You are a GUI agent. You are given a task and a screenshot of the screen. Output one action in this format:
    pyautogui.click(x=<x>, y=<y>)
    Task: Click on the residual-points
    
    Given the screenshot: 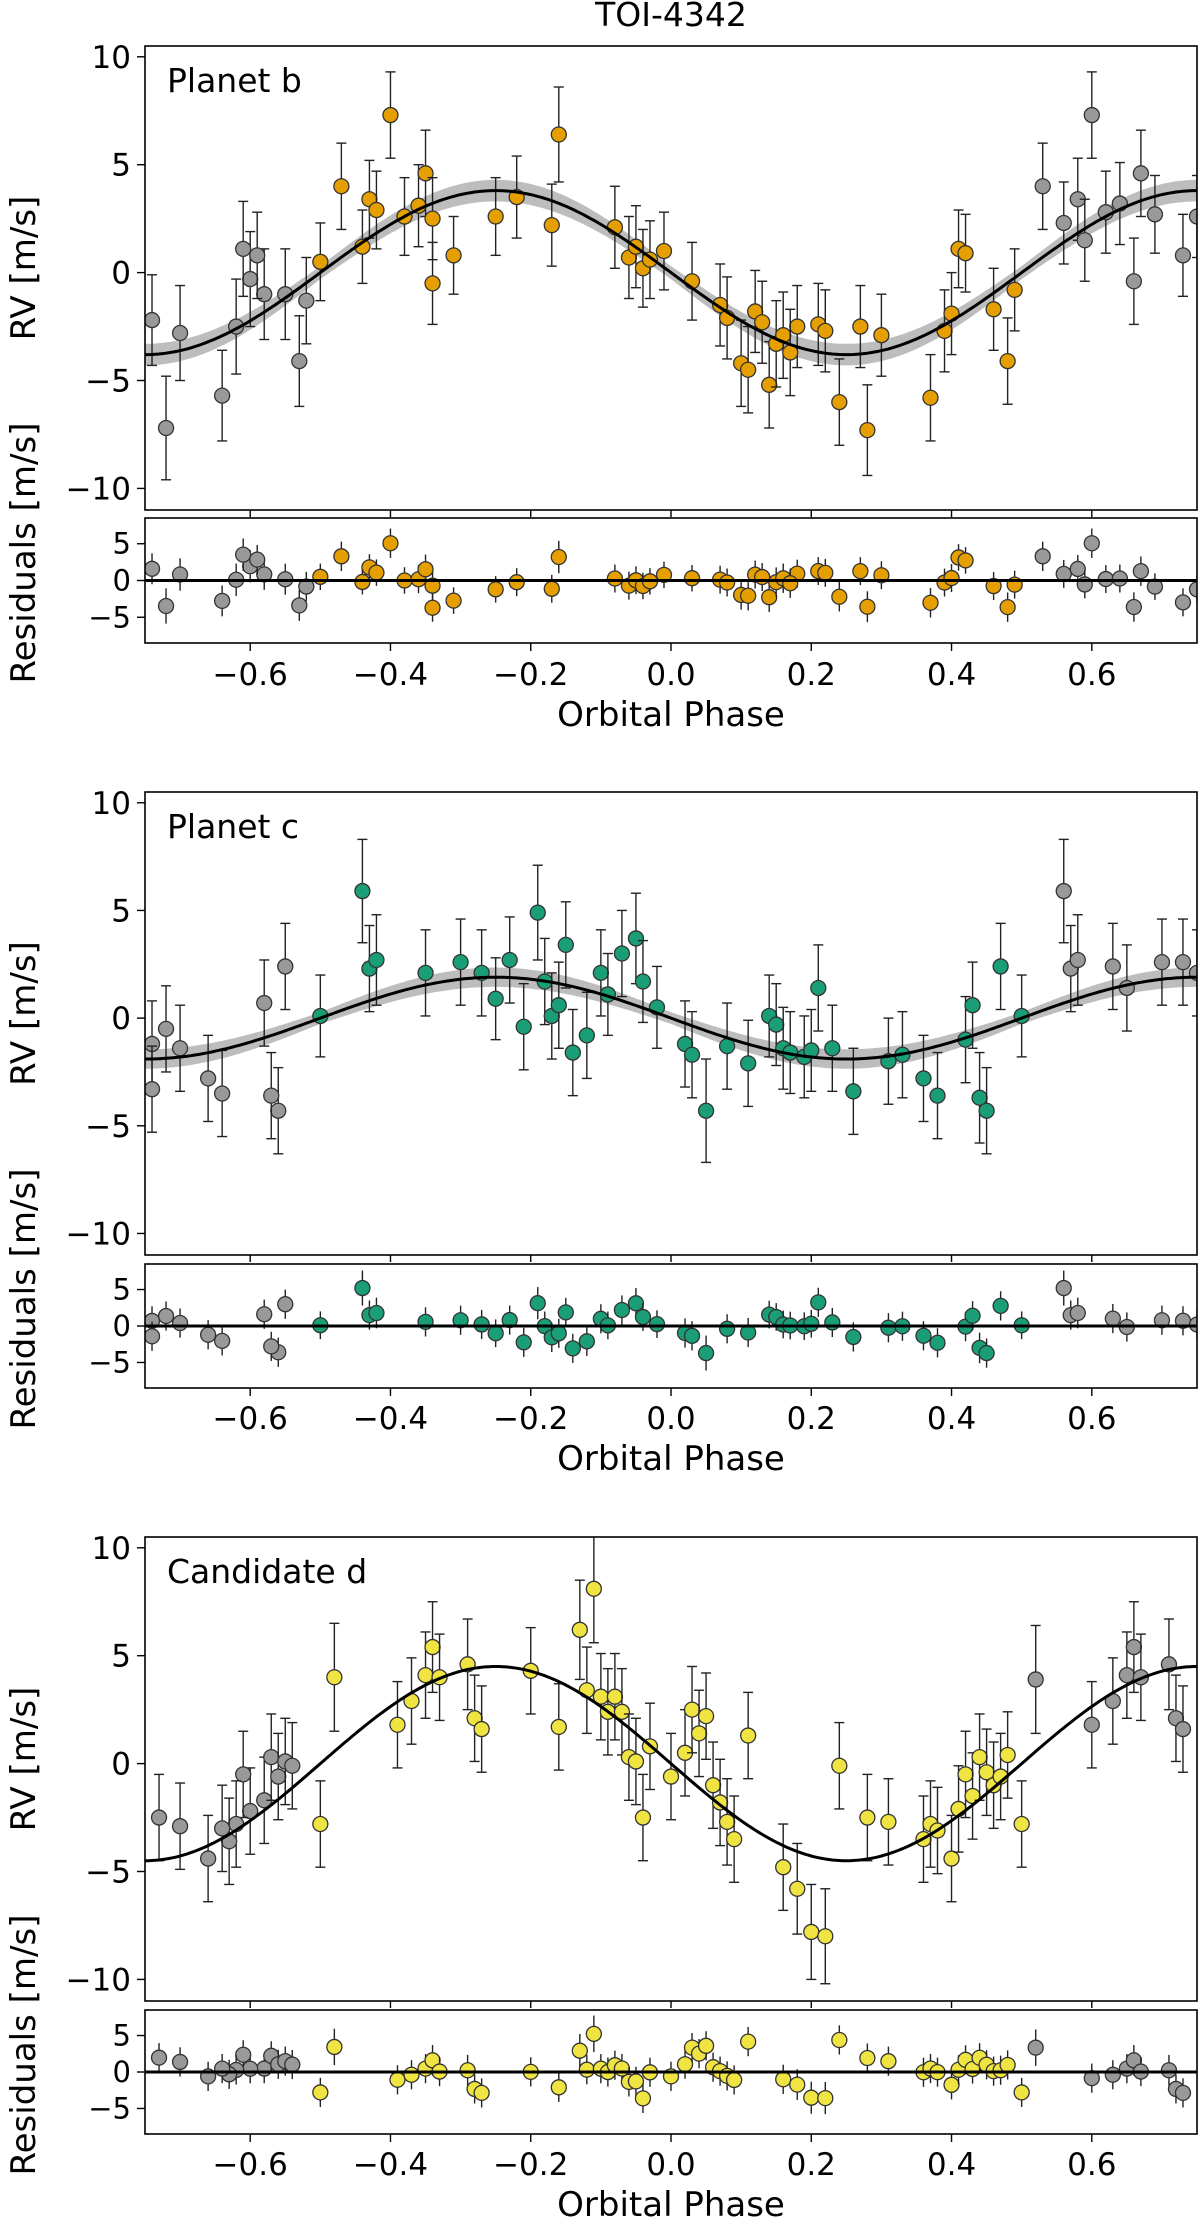 What is the action you would take?
    pyautogui.click(x=671, y=576)
    